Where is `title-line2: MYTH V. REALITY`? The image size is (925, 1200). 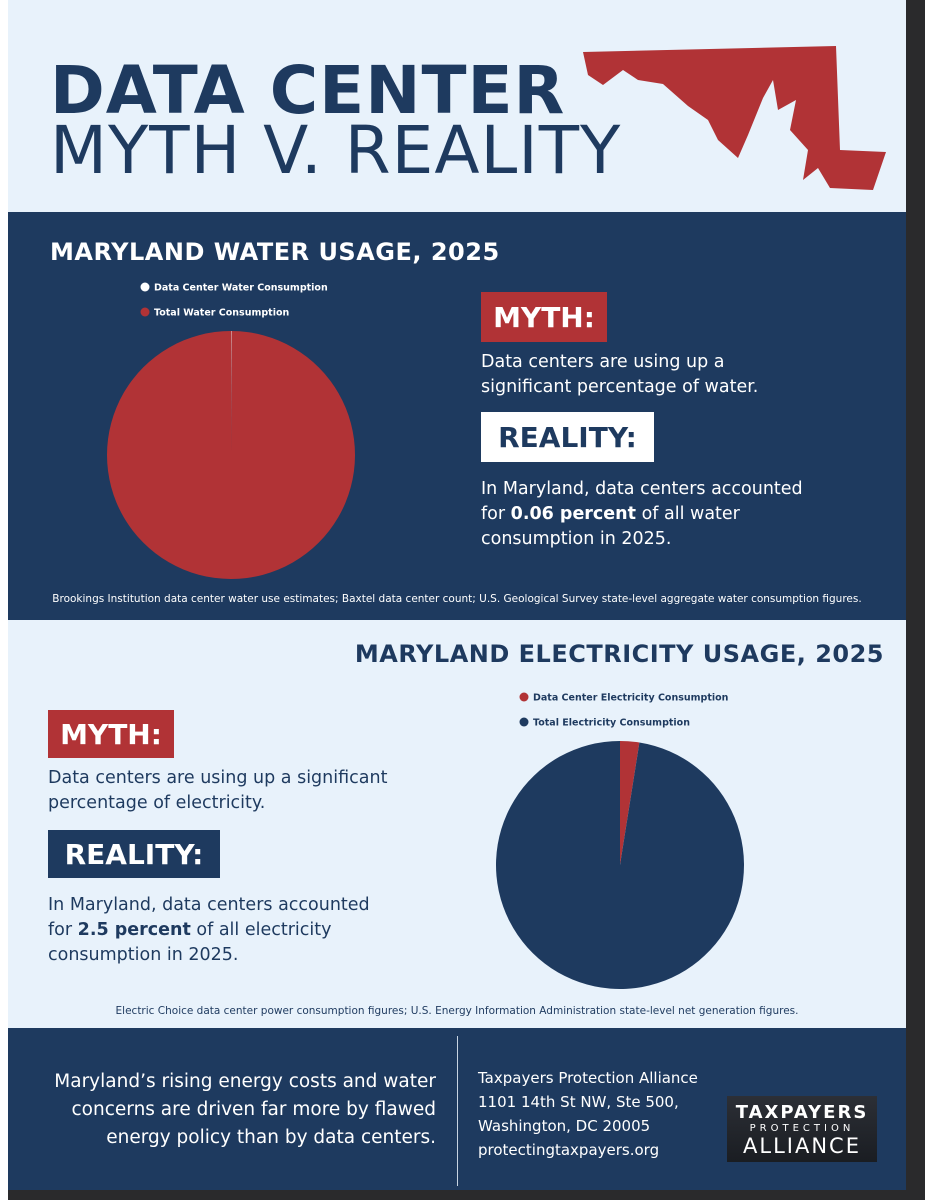
title-line2: MYTH V. REALITY is located at coordinates (336, 150).